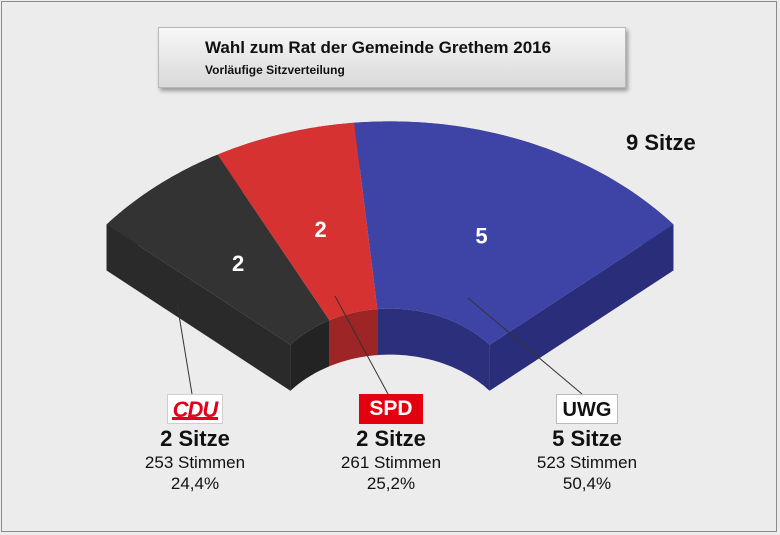 The width and height of the screenshot is (780, 535). What do you see at coordinates (391, 409) in the screenshot?
I see `spd-logo: SPD` at bounding box center [391, 409].